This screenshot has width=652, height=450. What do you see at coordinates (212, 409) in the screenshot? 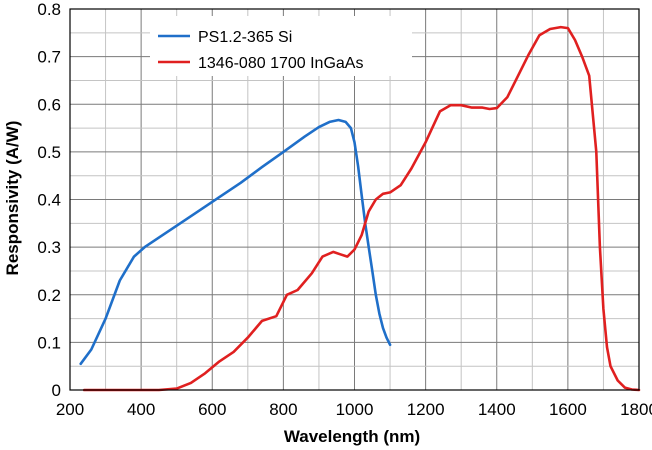
I see `x-tick-label: 600` at bounding box center [212, 409].